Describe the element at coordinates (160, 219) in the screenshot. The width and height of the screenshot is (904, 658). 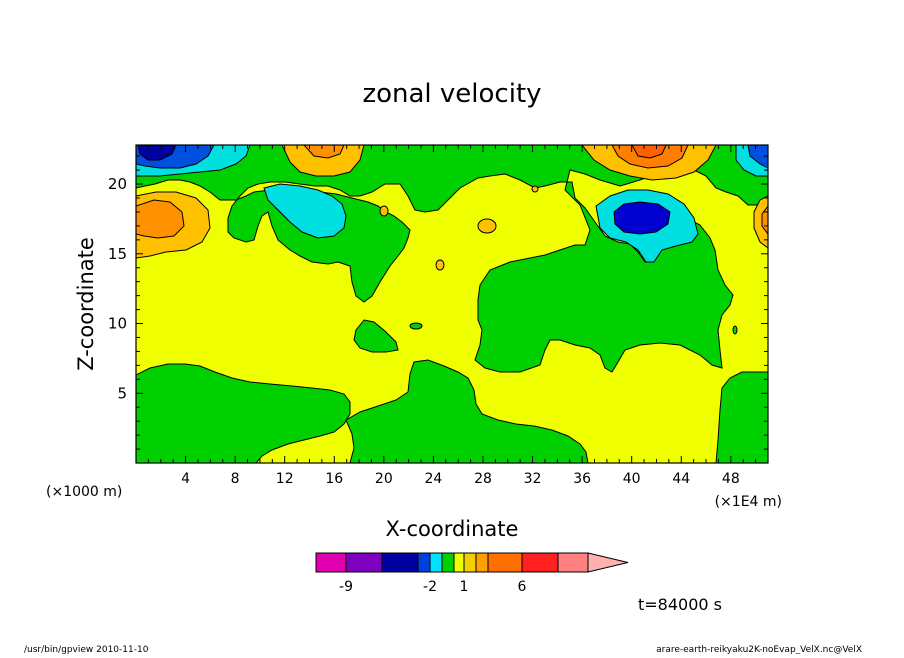
I see `field-darkorange-left` at that location.